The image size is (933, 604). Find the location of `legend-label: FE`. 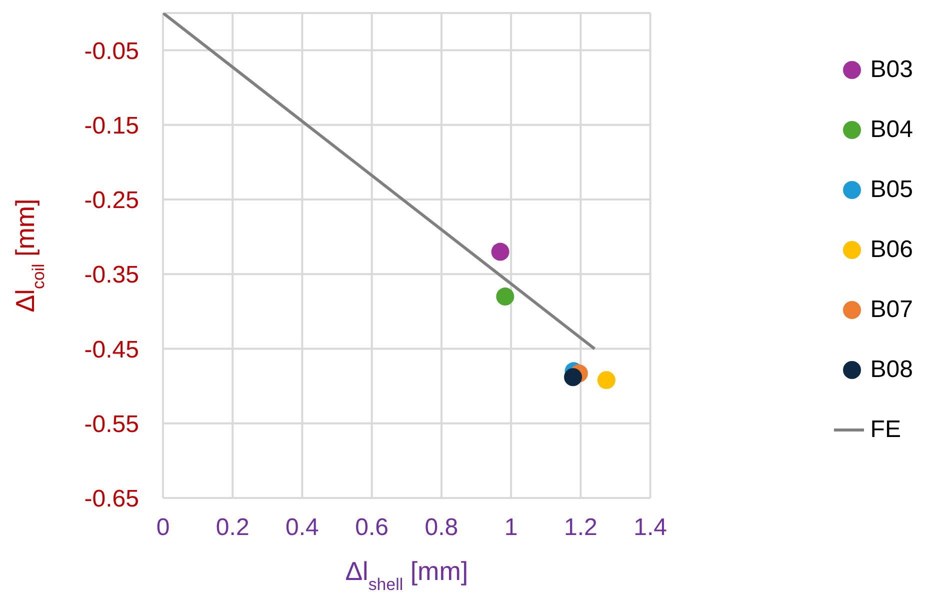

legend-label: FE is located at coordinates (885, 430).